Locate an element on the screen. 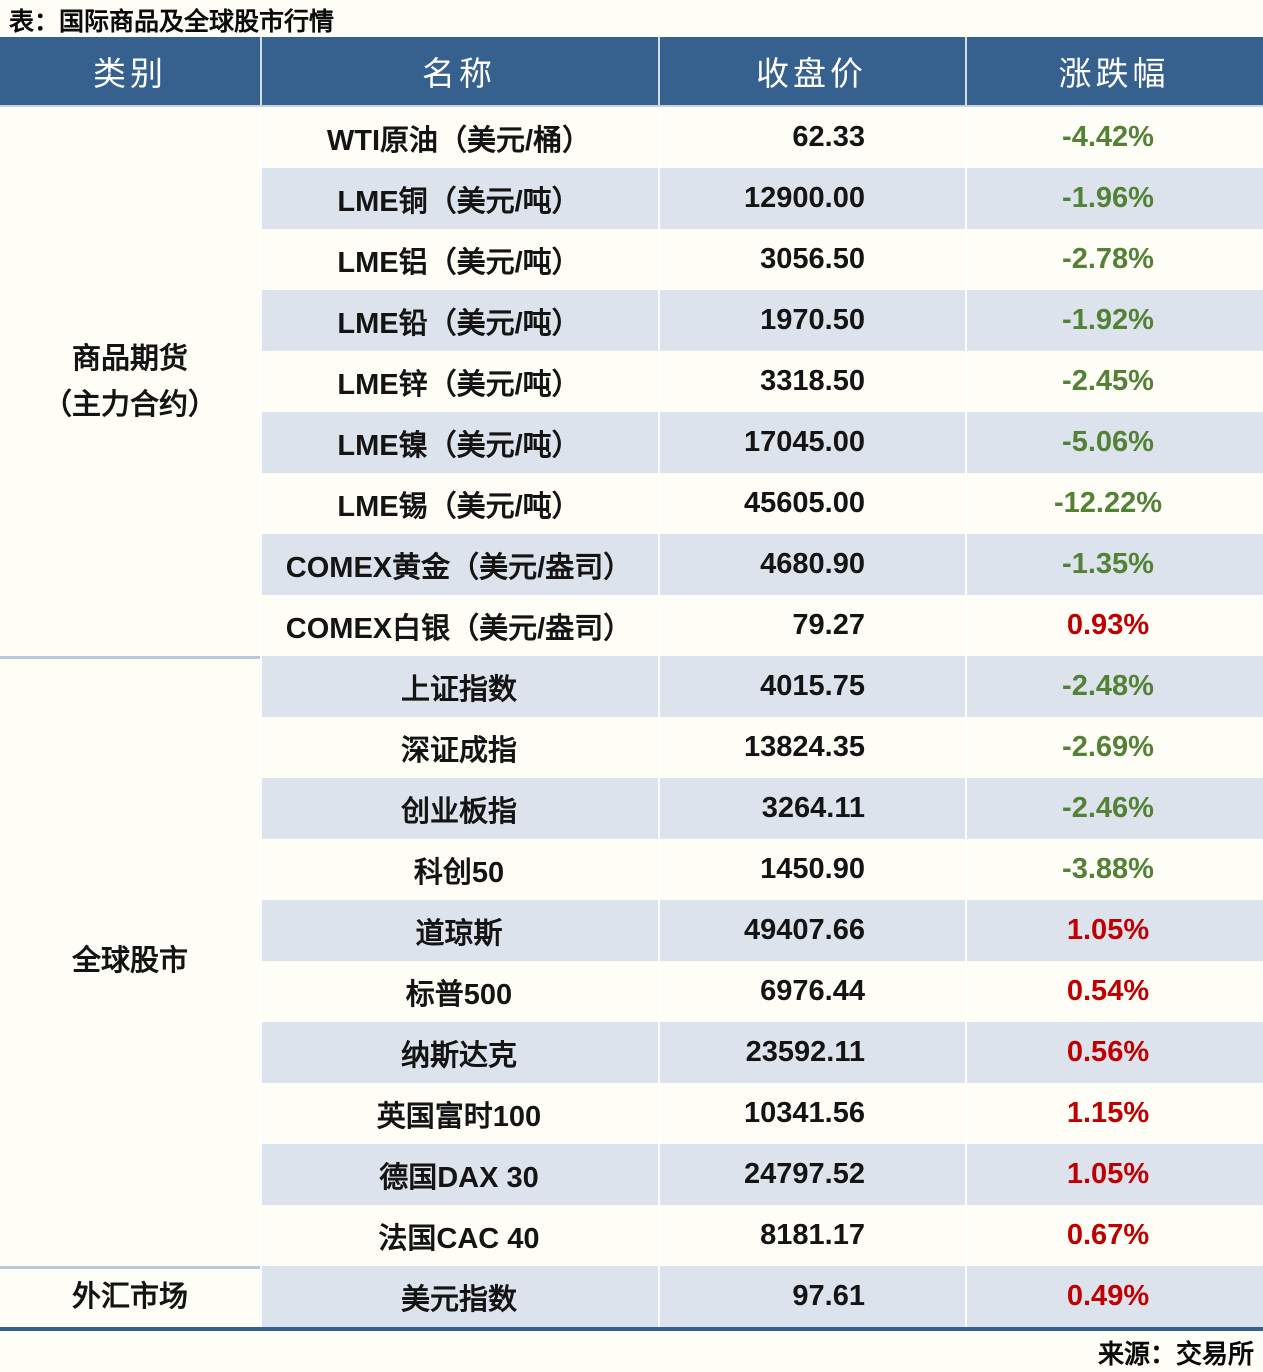  column-header-category: 类别 is located at coordinates (130, 73).